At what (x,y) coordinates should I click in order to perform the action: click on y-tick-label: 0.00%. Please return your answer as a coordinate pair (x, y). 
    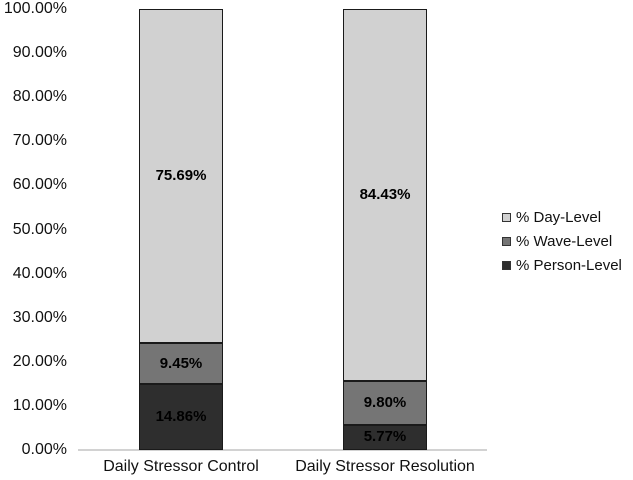
    Looking at the image, I should click on (44, 449).